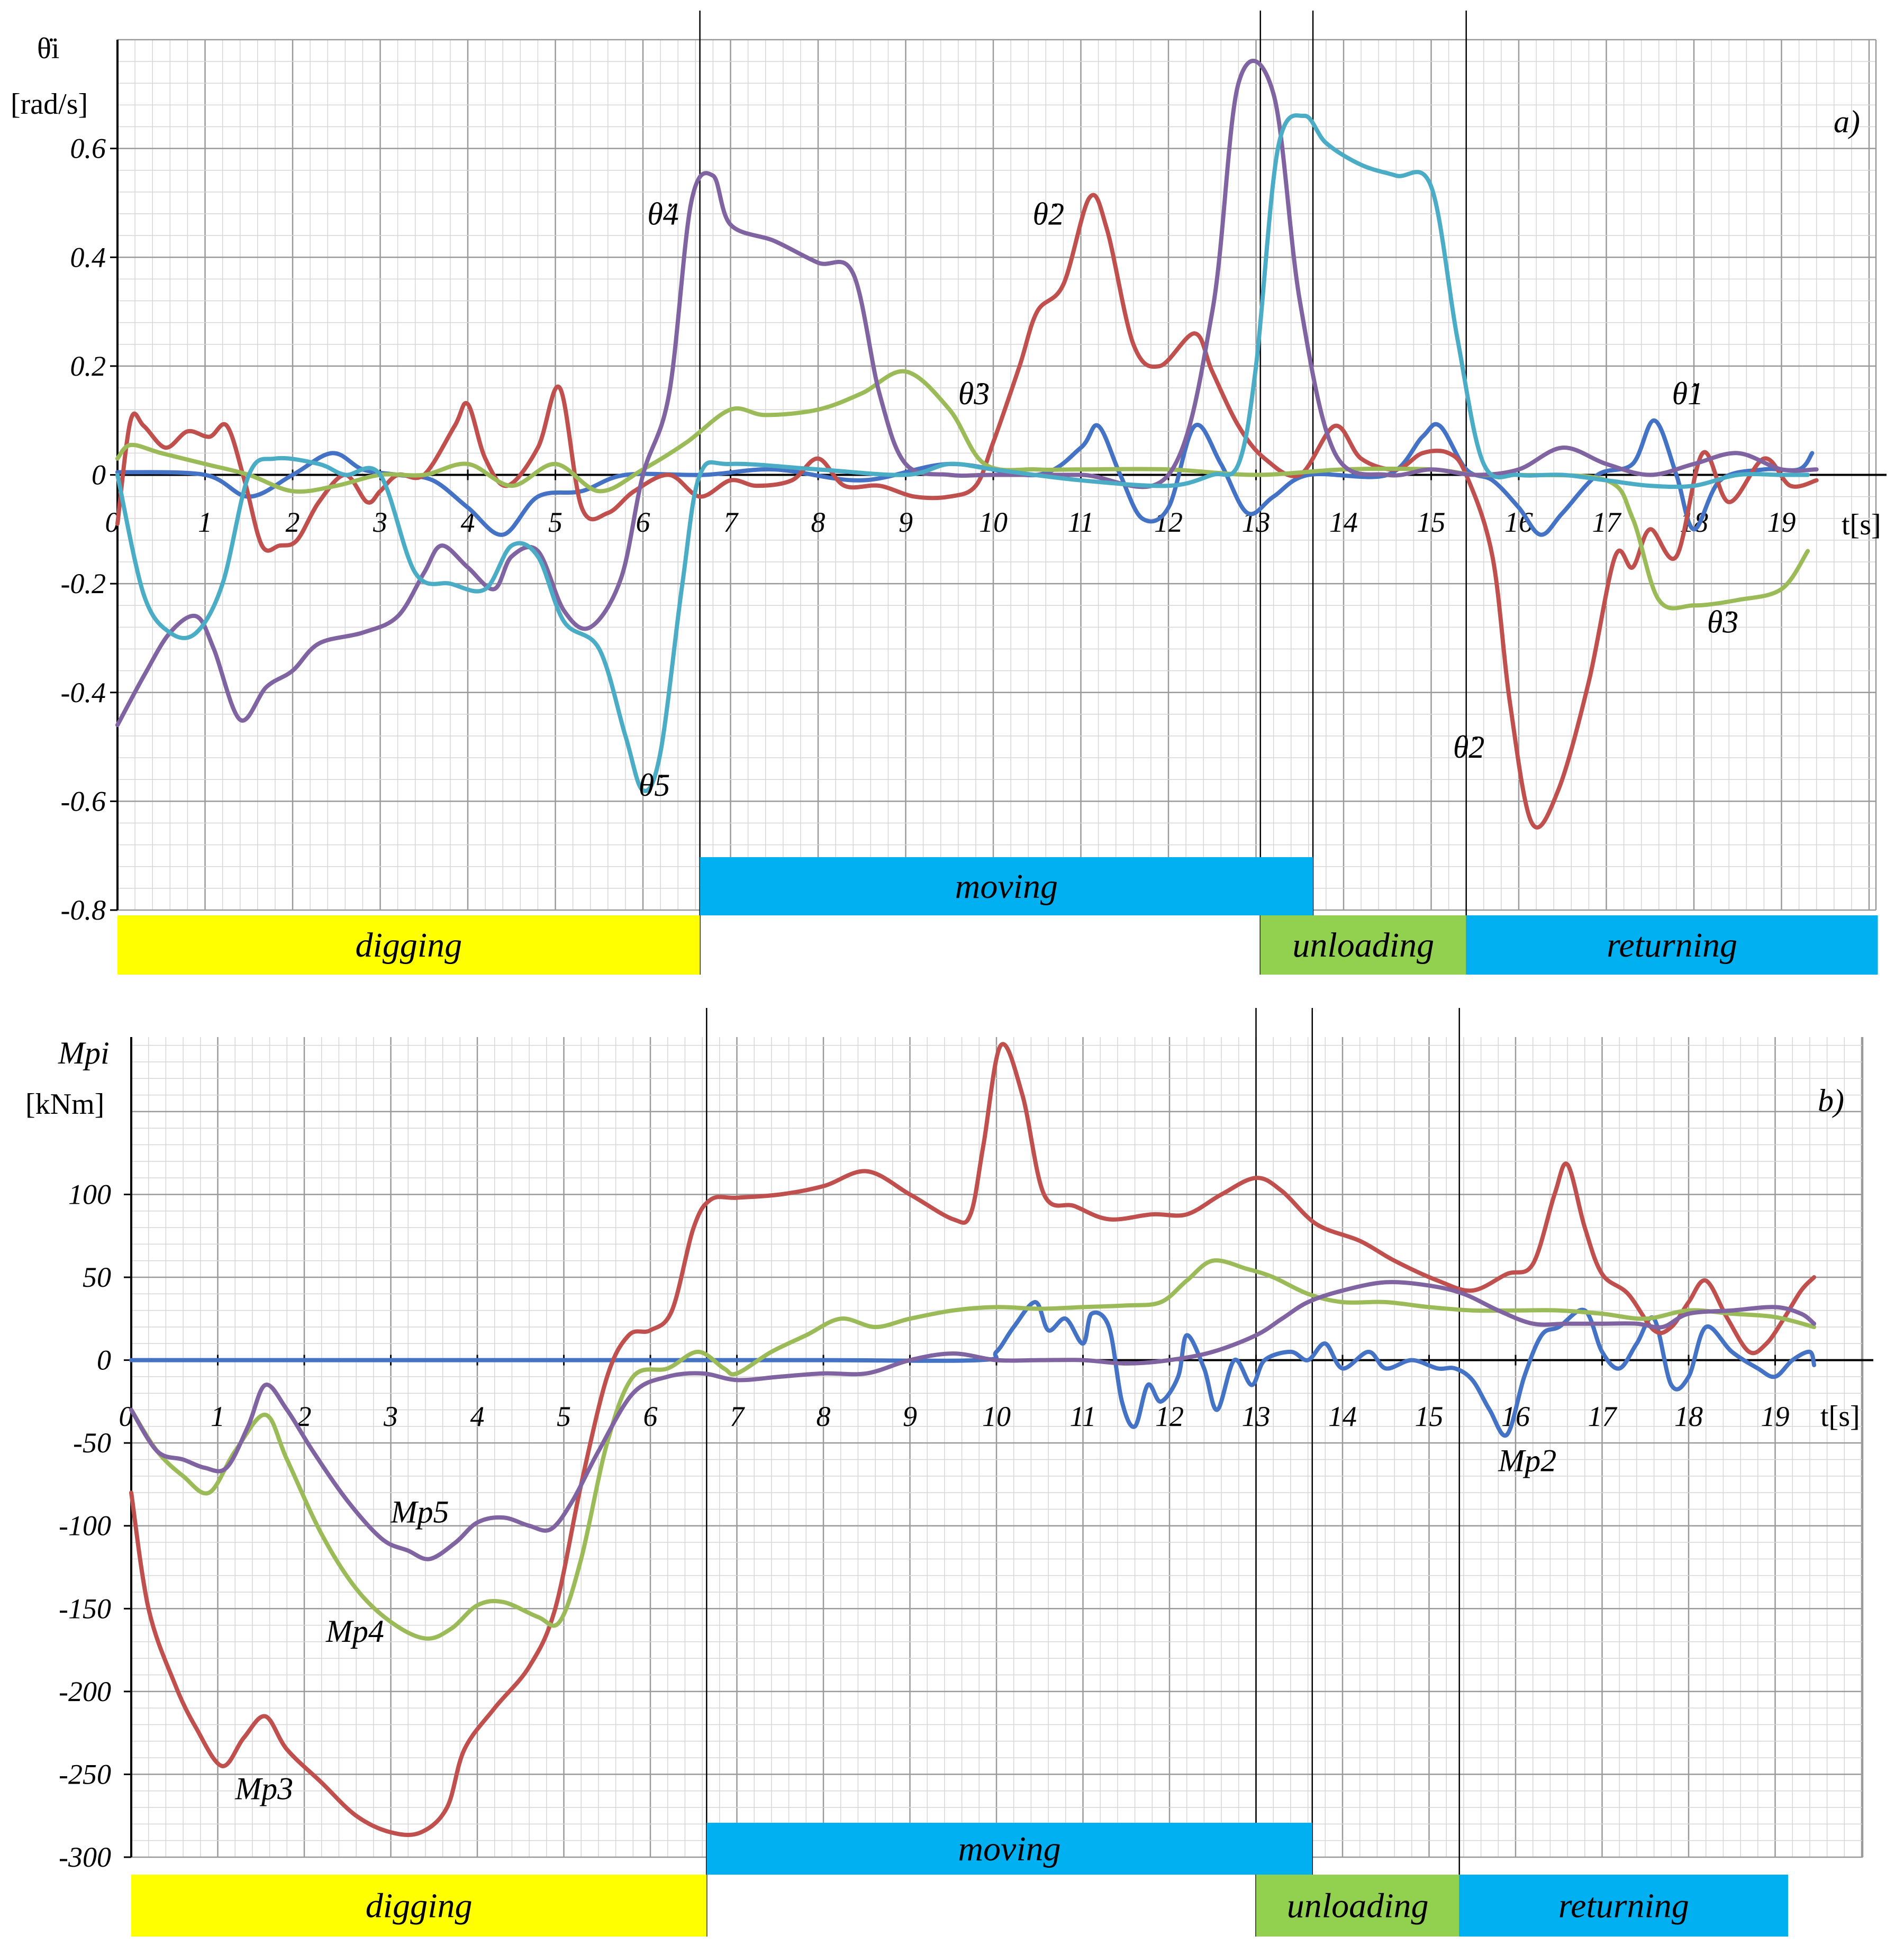 This screenshot has width=1904, height=1945. I want to click on panel-a-title: a), so click(1847, 121).